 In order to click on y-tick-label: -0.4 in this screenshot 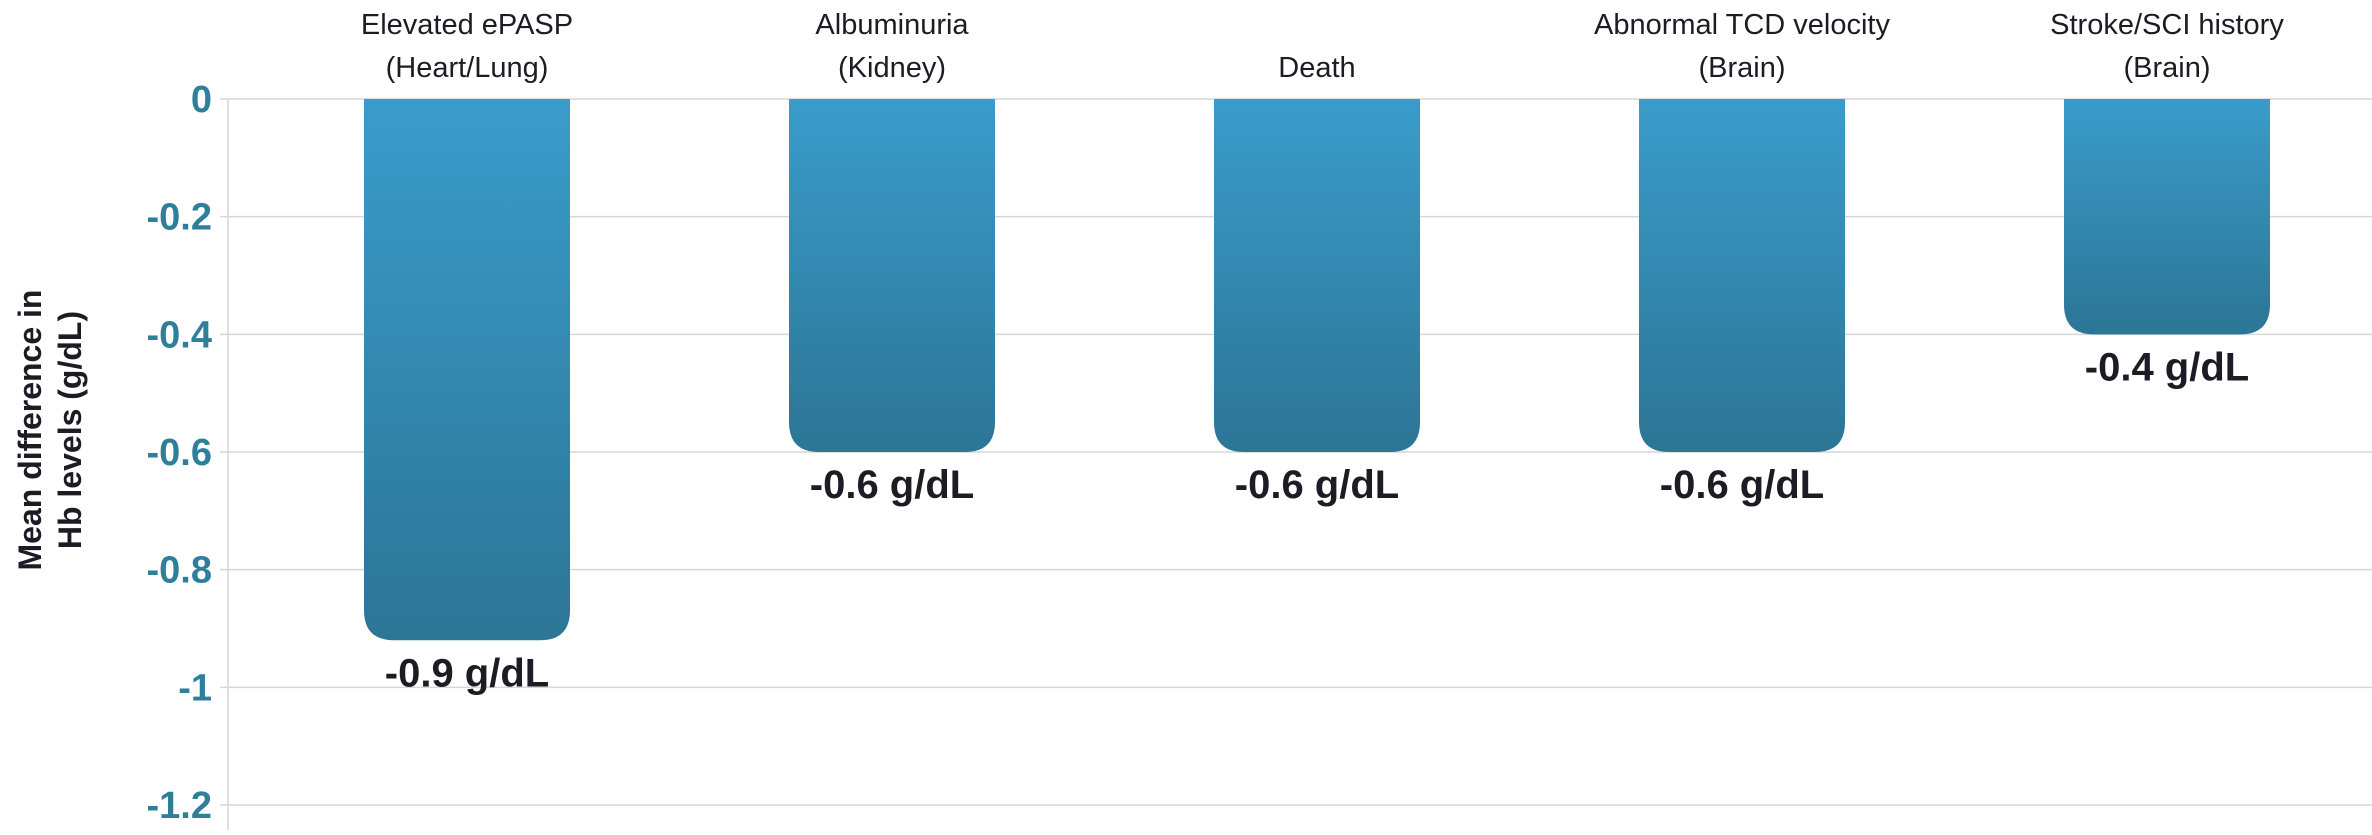, I will do `click(179, 335)`.